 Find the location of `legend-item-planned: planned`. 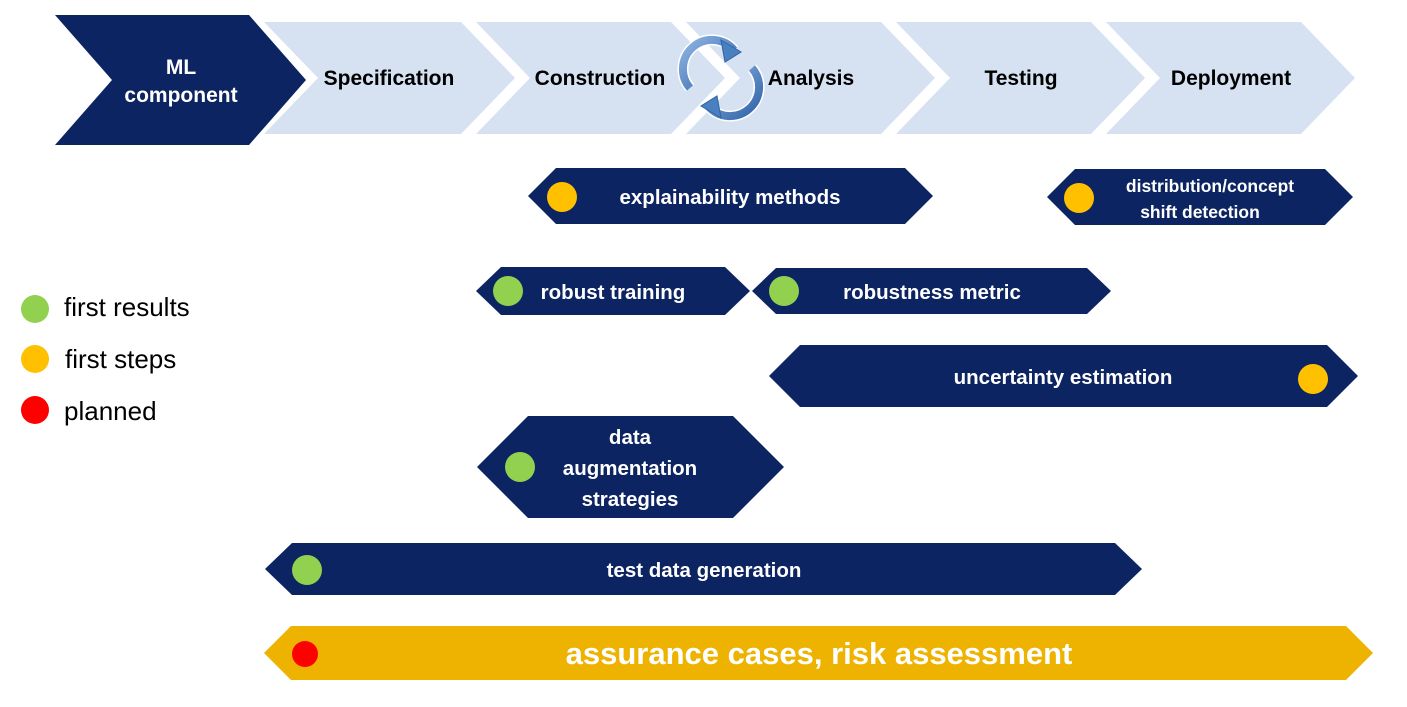

legend-item-planned: planned is located at coordinates (89, 411).